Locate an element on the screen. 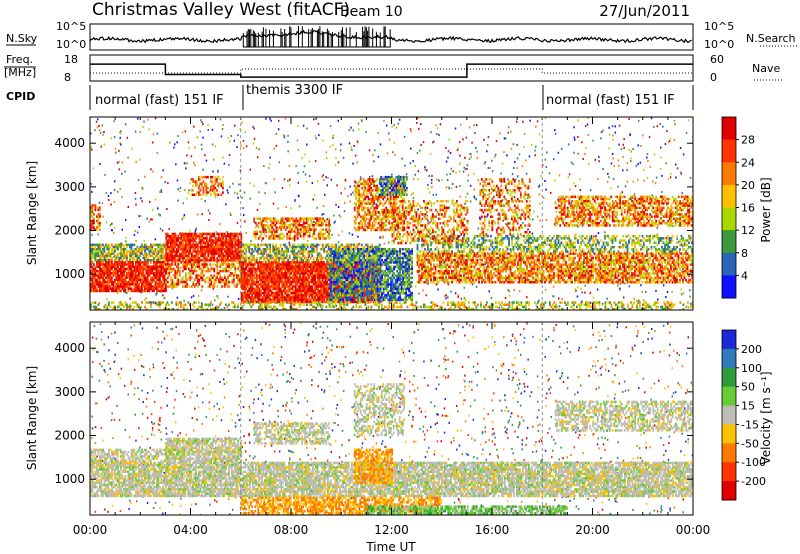  power-feature-3c is located at coordinates (292, 228).